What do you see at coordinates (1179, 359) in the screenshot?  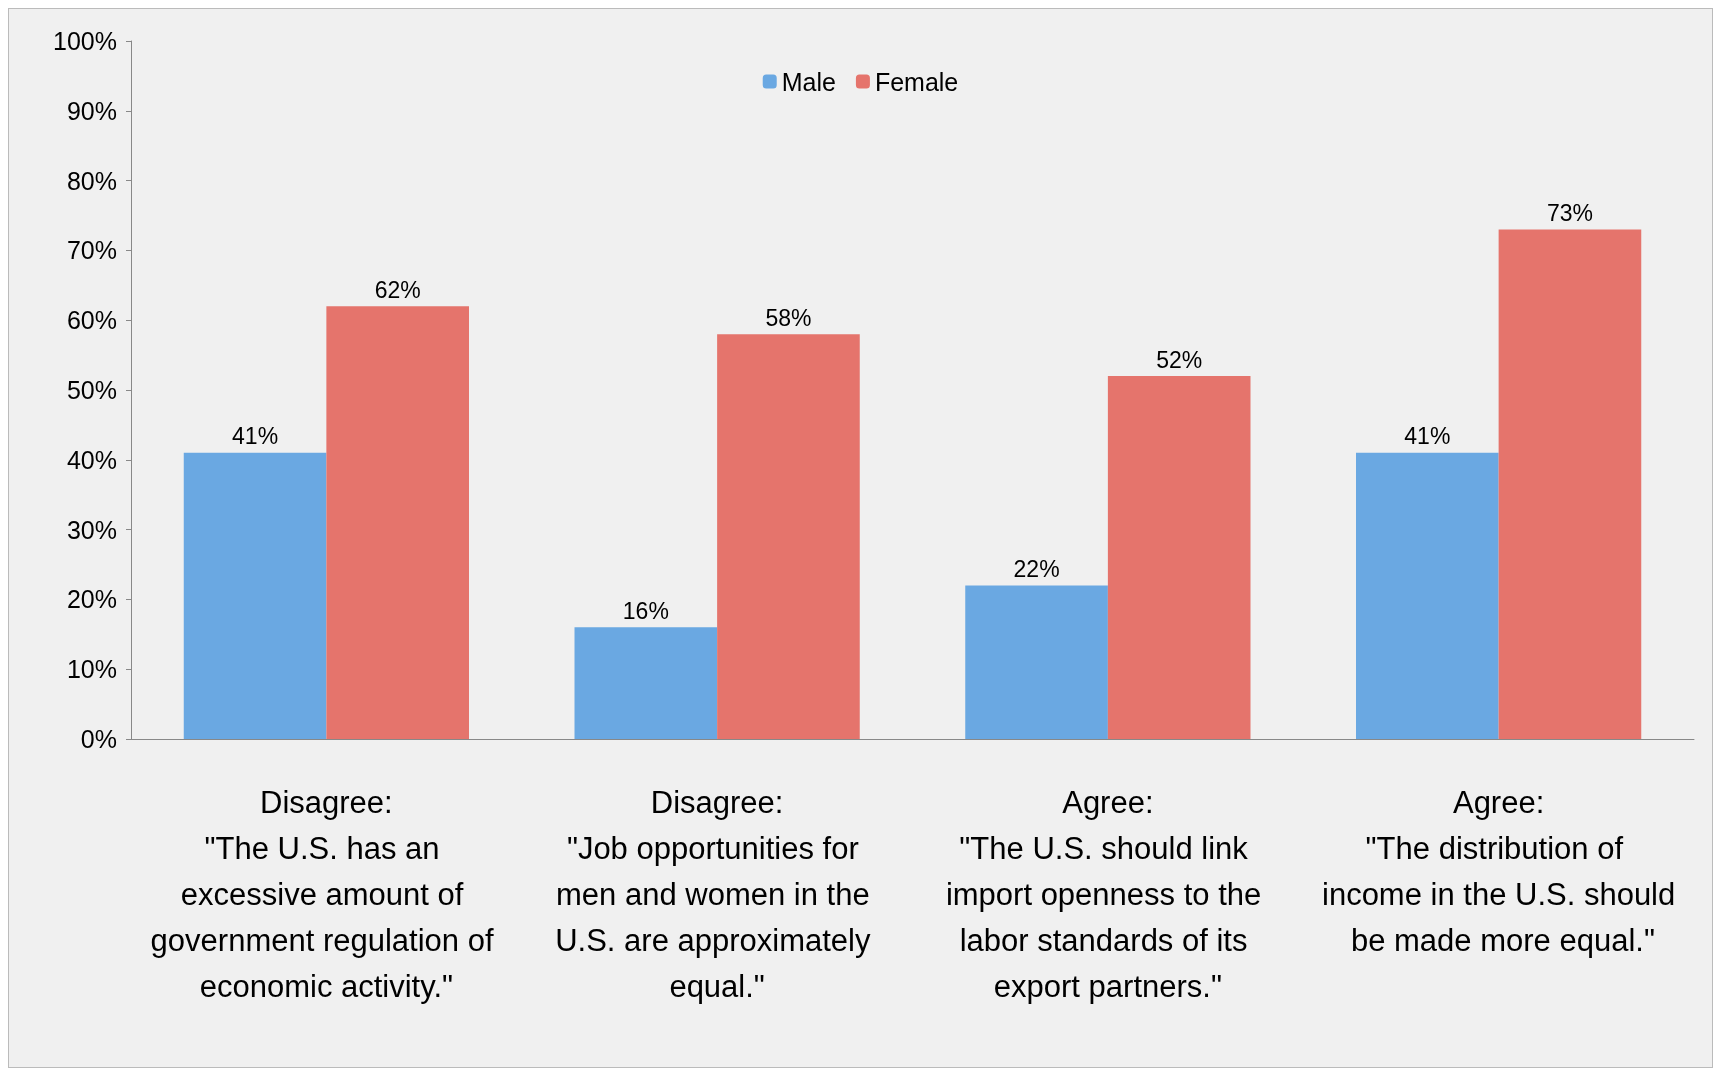 I see `text: 52%` at bounding box center [1179, 359].